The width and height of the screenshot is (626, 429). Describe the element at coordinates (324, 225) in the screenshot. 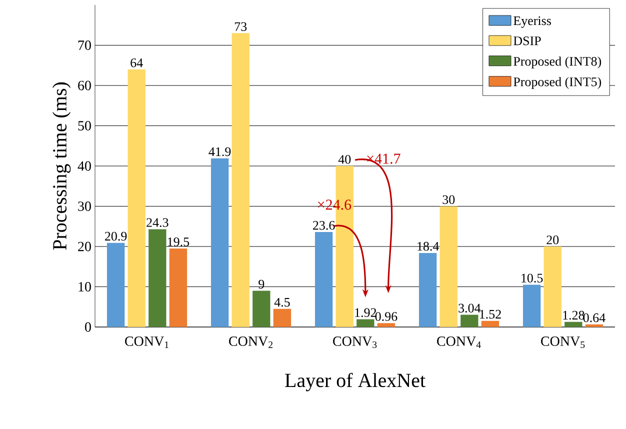

I see `data-label: 23.6` at that location.